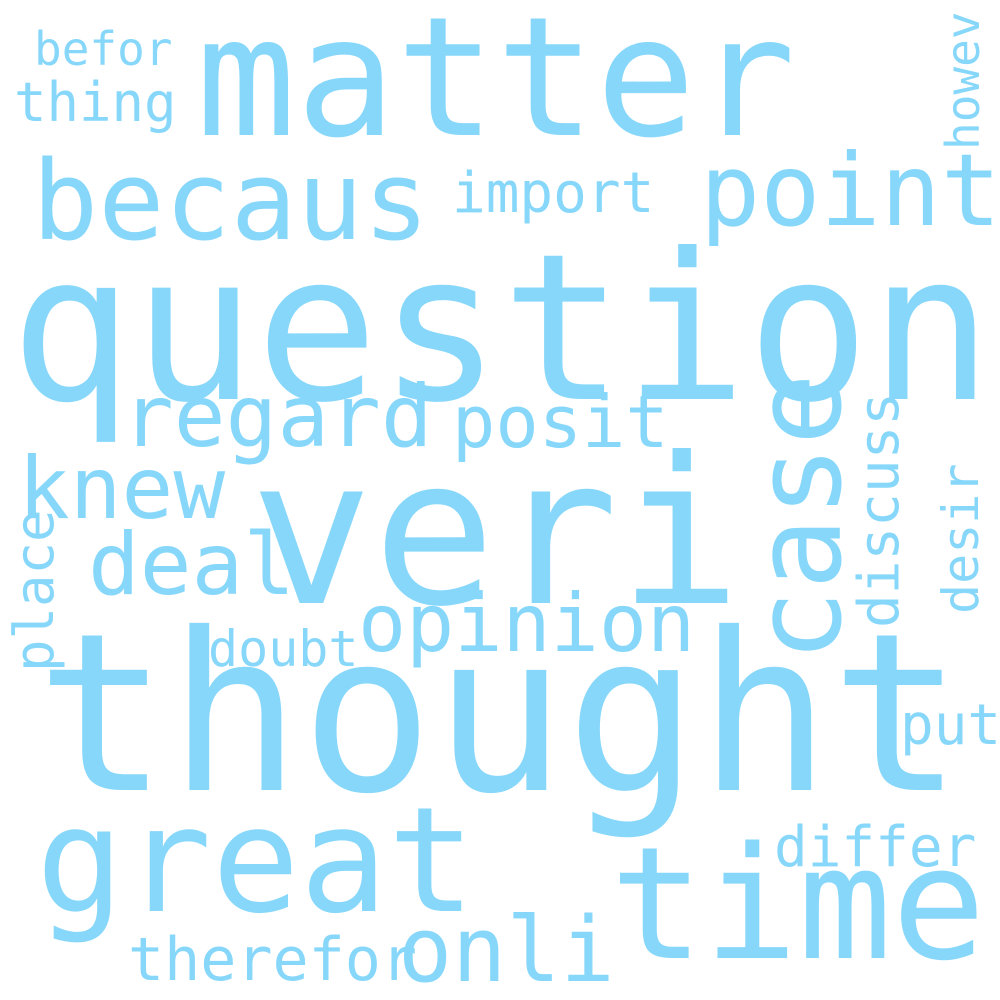  Describe the element at coordinates (553, 193) in the screenshot. I see `word-import: import` at that location.